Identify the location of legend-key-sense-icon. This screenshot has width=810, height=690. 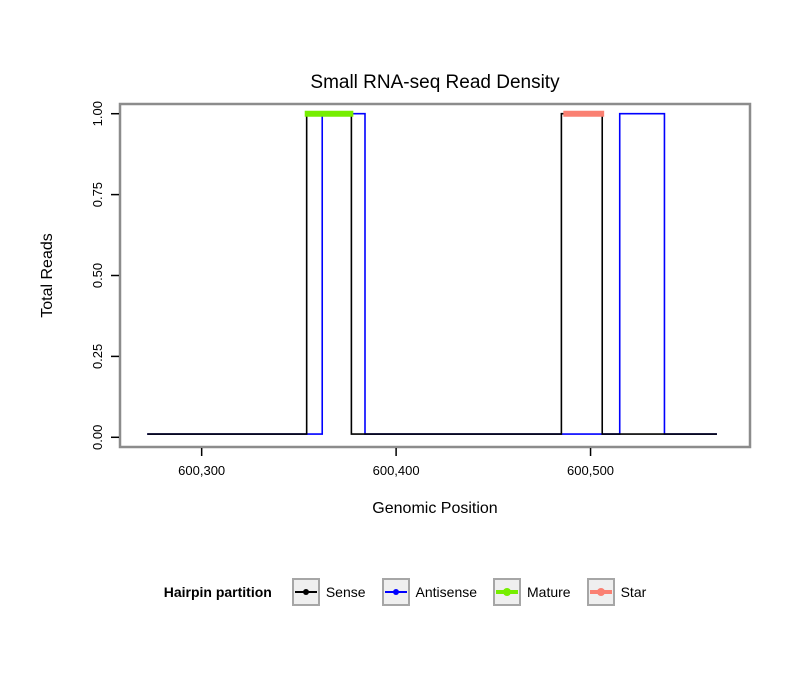
(305, 592).